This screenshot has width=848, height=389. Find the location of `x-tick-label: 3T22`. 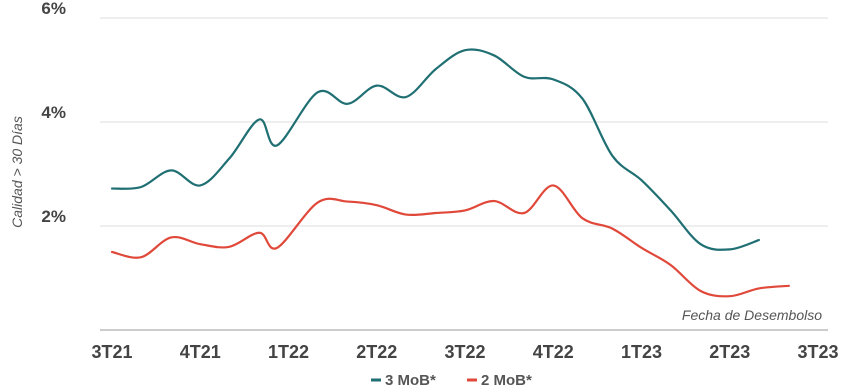

x-tick-label: 3T22 is located at coordinates (464, 352).